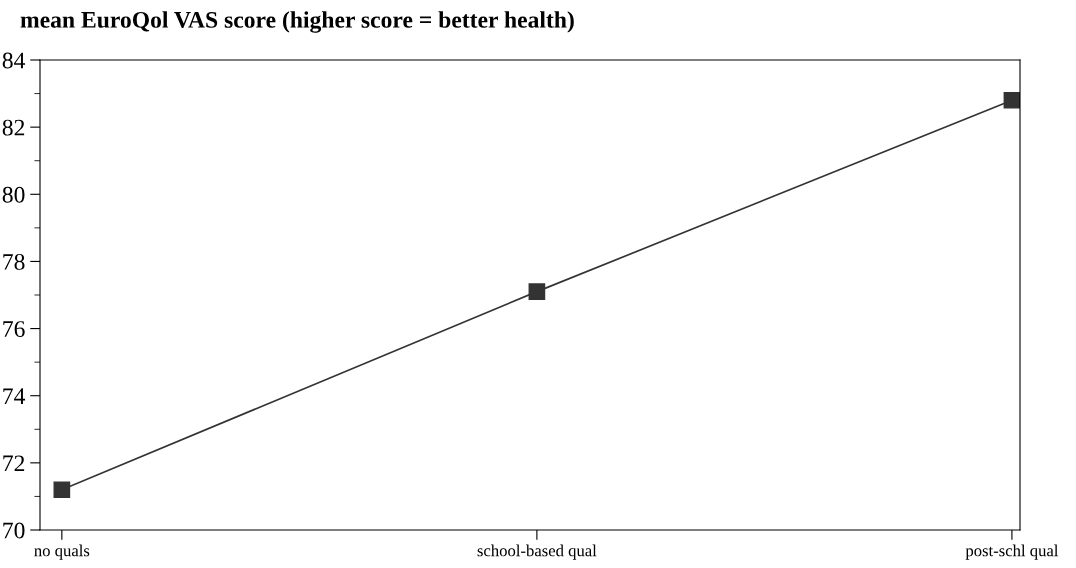 The width and height of the screenshot is (1076, 568). Describe the element at coordinates (14, 530) in the screenshot. I see `y-tick-label: 70` at that location.